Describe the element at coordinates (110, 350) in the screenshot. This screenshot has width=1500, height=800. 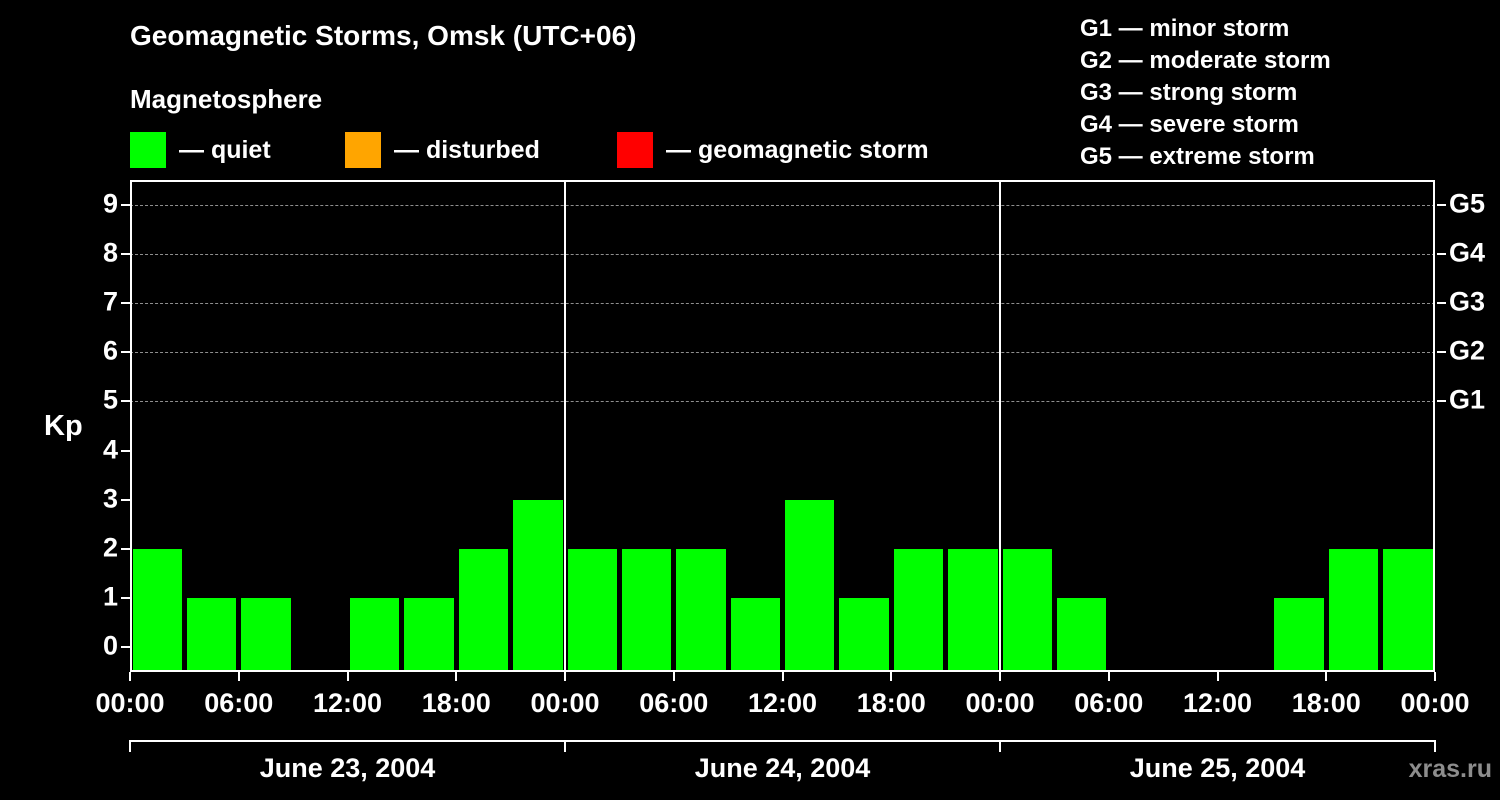
I see `y-tick-label: 6` at that location.